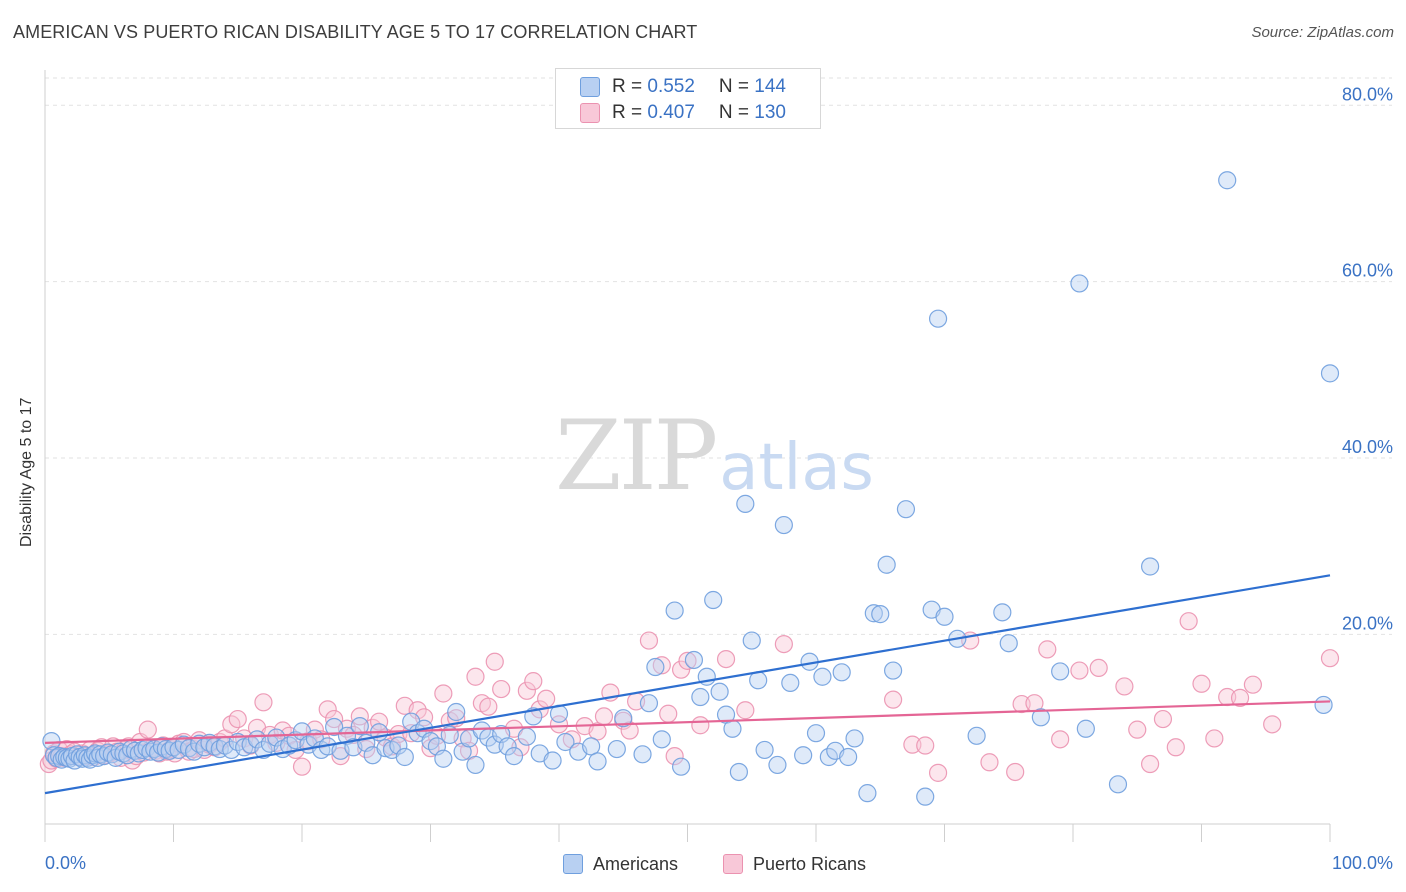 This screenshot has width=1406, height=892. What do you see at coordinates (671, 86) in the screenshot?
I see `legend-r-value: 0.552` at bounding box center [671, 86].